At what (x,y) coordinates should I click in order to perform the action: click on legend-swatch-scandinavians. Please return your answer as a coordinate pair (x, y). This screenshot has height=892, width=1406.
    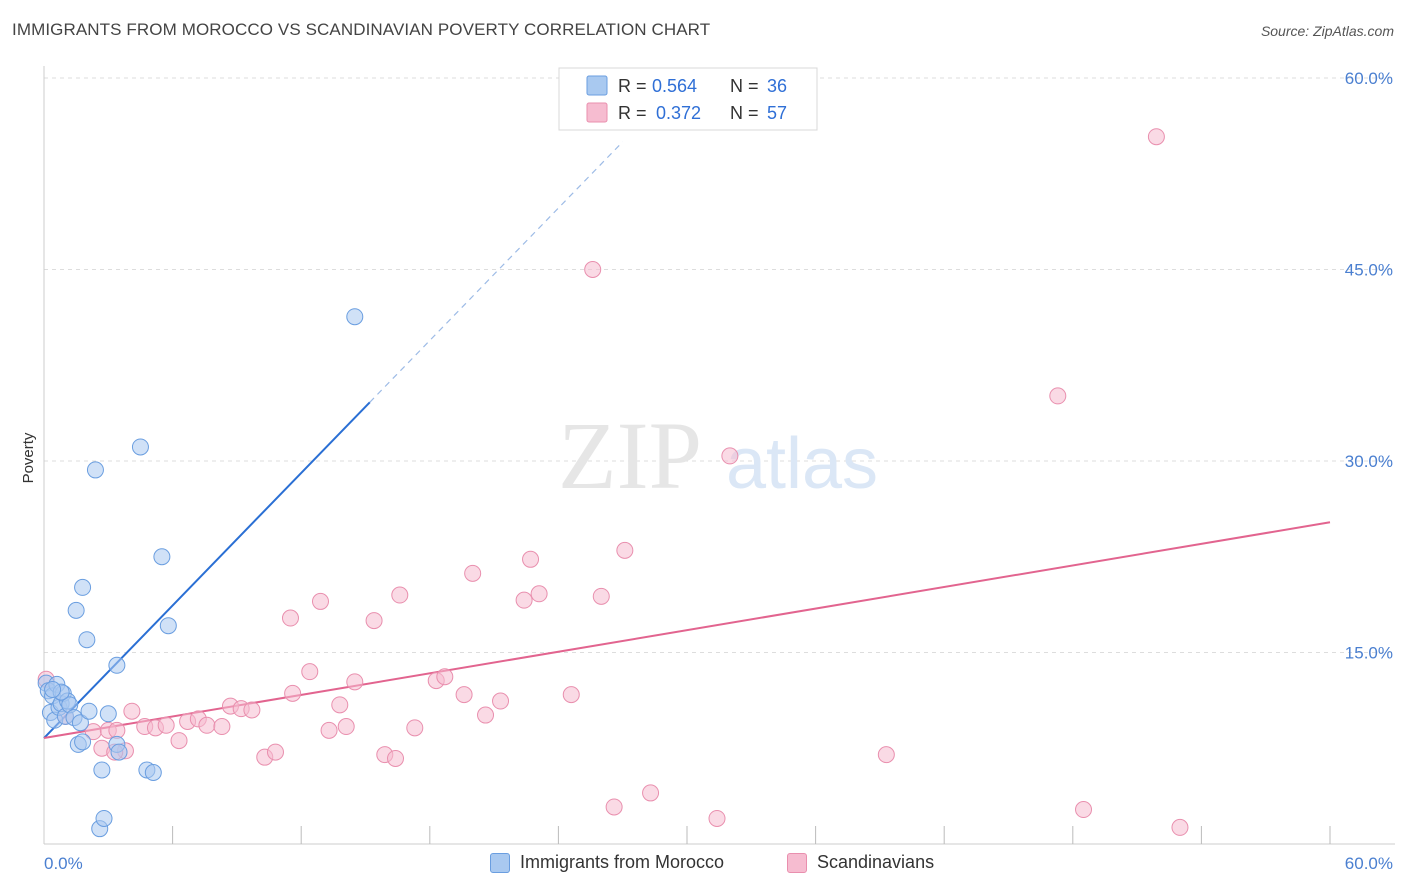
    Looking at the image, I should click on (797, 862).